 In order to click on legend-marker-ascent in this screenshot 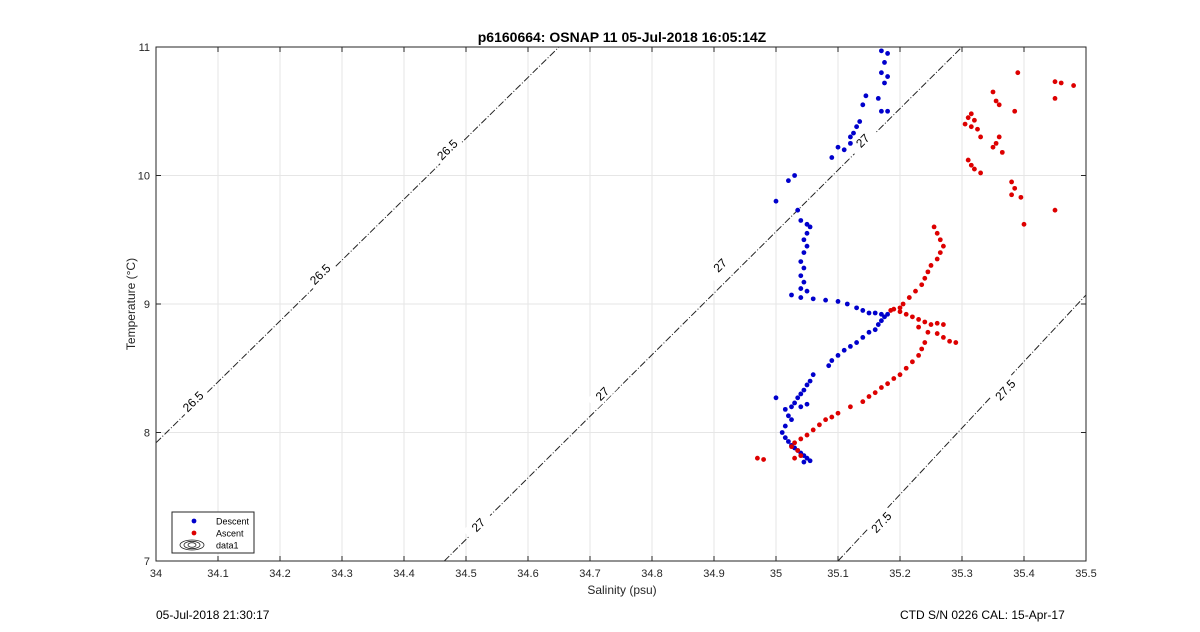, I will do `click(194, 533)`.